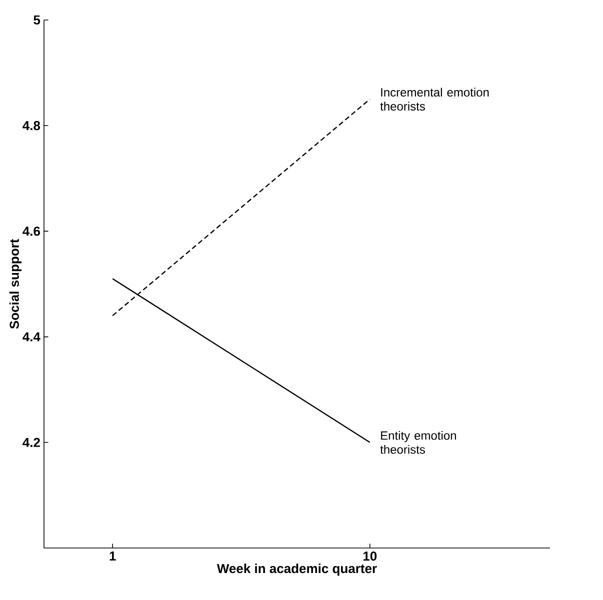 The width and height of the screenshot is (603, 600). What do you see at coordinates (370, 556) in the screenshot?
I see `x-tick-label: 10` at bounding box center [370, 556].